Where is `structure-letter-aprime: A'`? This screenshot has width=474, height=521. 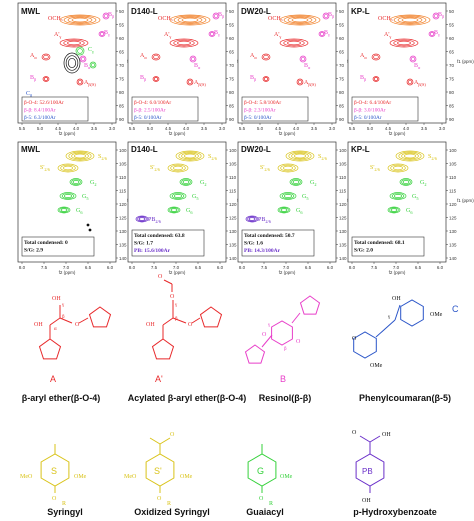
structure-letter-aprime: A' is located at coordinates (159, 379).